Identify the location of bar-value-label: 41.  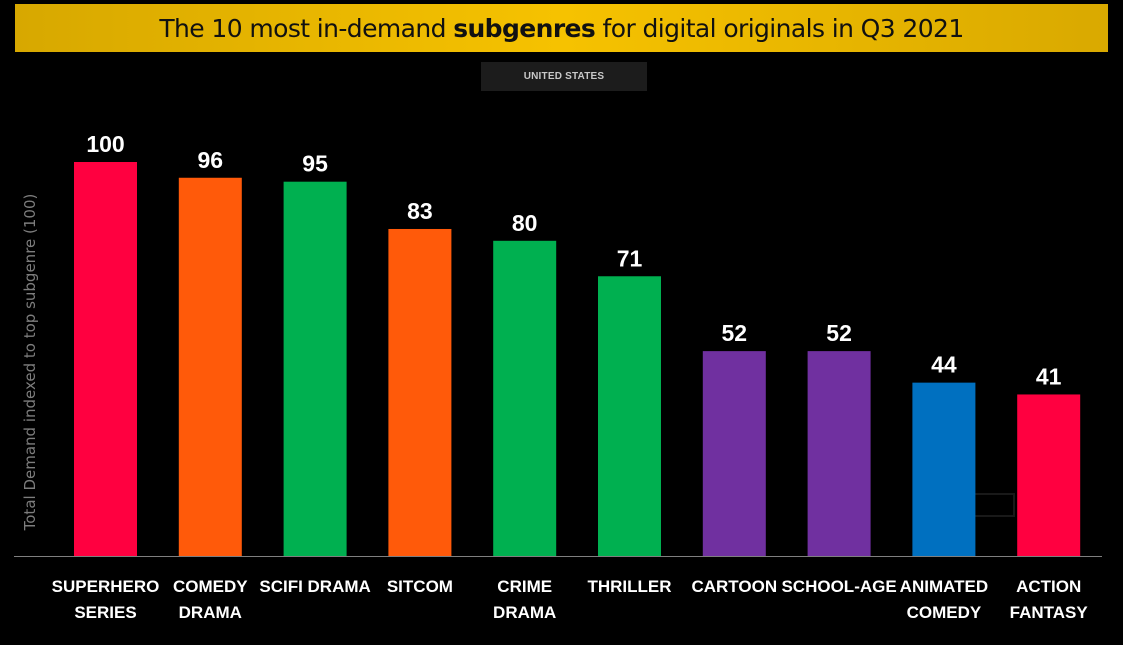
(1049, 376).